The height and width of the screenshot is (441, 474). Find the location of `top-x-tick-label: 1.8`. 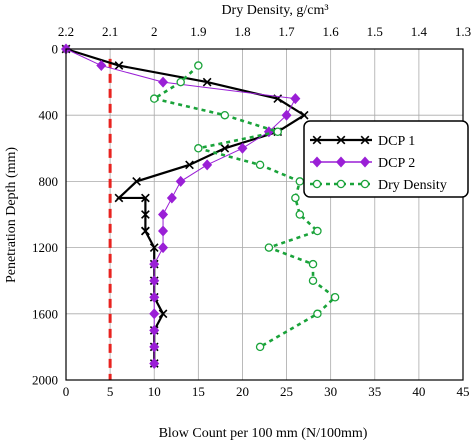

top-x-tick-label: 1.8 is located at coordinates (242, 31).